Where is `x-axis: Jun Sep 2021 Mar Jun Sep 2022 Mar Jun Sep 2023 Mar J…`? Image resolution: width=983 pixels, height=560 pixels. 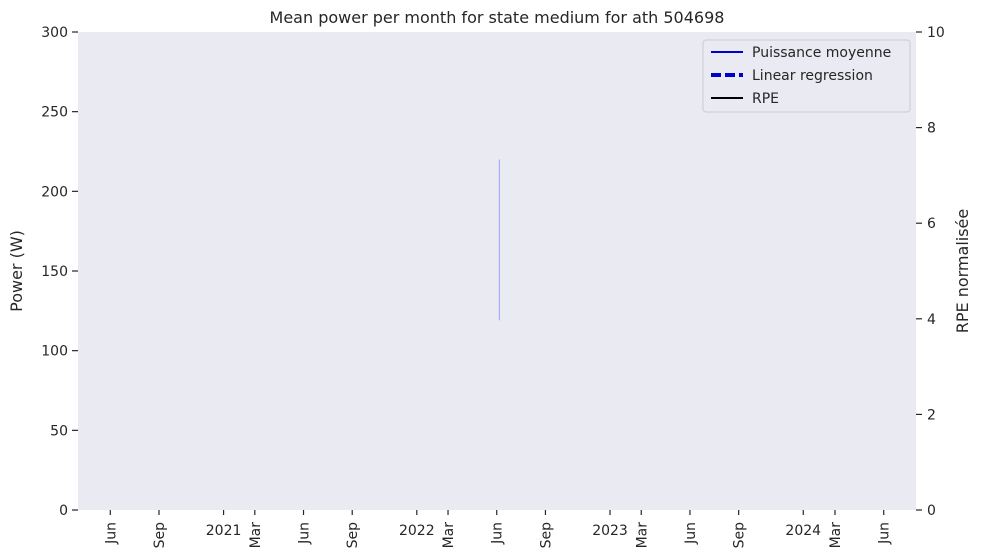 x-axis: Jun Sep 2021 Mar Jun Sep 2022 Mar Jun Sep 2023 Mar J… is located at coordinates (498, 529).